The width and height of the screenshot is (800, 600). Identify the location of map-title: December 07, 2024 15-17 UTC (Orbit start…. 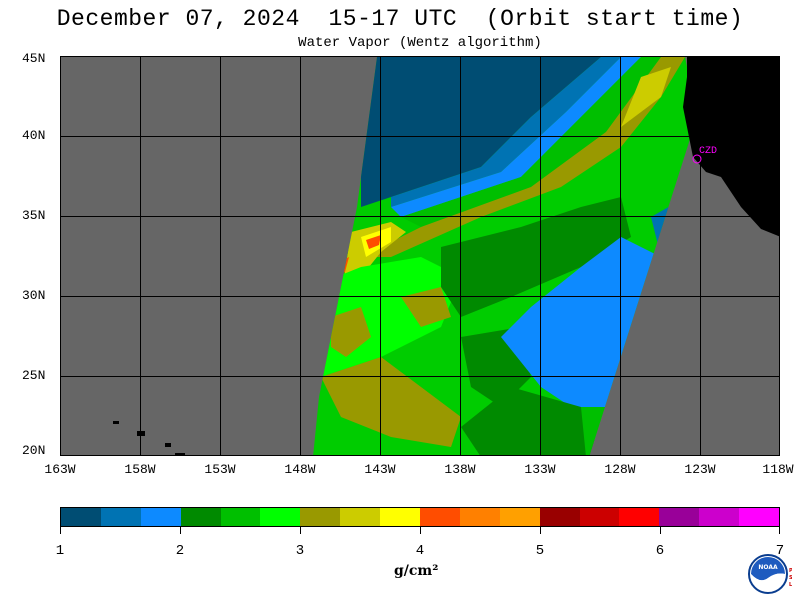
(400, 19).